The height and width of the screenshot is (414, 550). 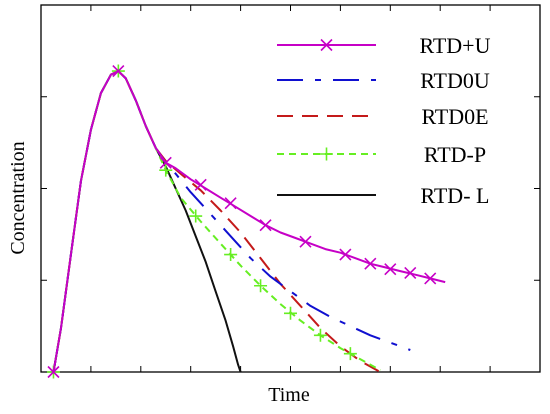 I want to click on y-axis-label: Concentration, so click(x=18, y=197).